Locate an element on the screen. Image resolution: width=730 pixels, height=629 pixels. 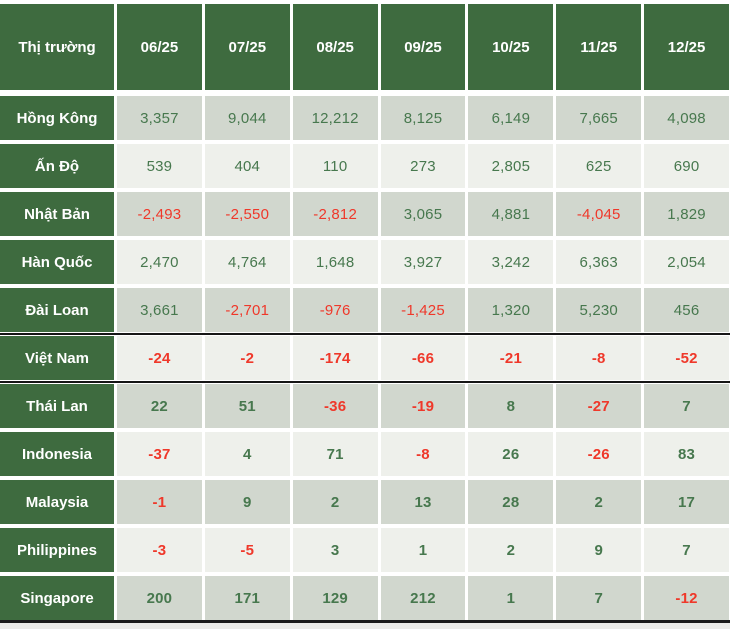
table-row-india: Ấn Độ 539 404 110 273 2,805 625 690 is located at coordinates (364, 166).